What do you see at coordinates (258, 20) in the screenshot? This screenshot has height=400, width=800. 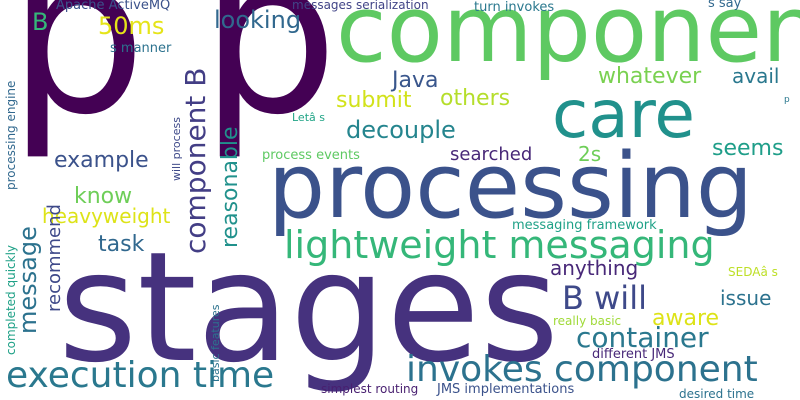 I see `word-looking: looking` at bounding box center [258, 20].